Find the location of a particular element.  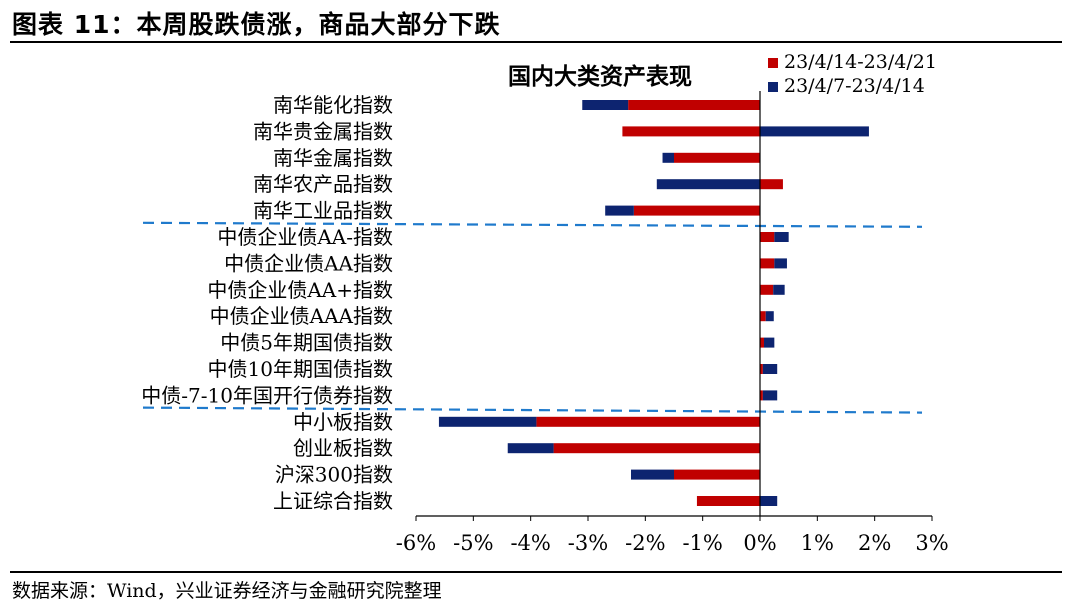

category-label: 中债企业债AAA指数 is located at coordinates (301, 316).